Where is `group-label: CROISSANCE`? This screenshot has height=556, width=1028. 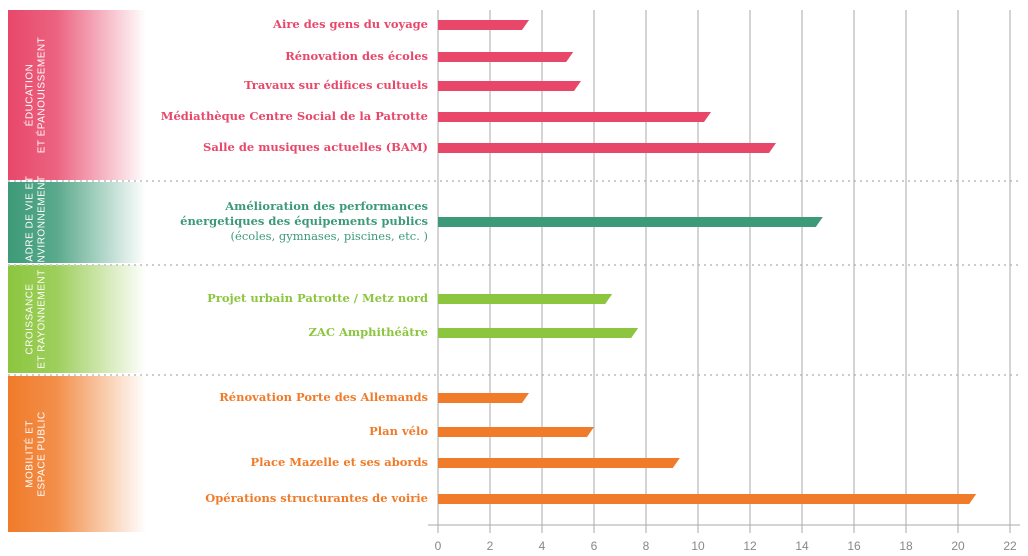
group-label: CROISSANCE is located at coordinates (30, 318).